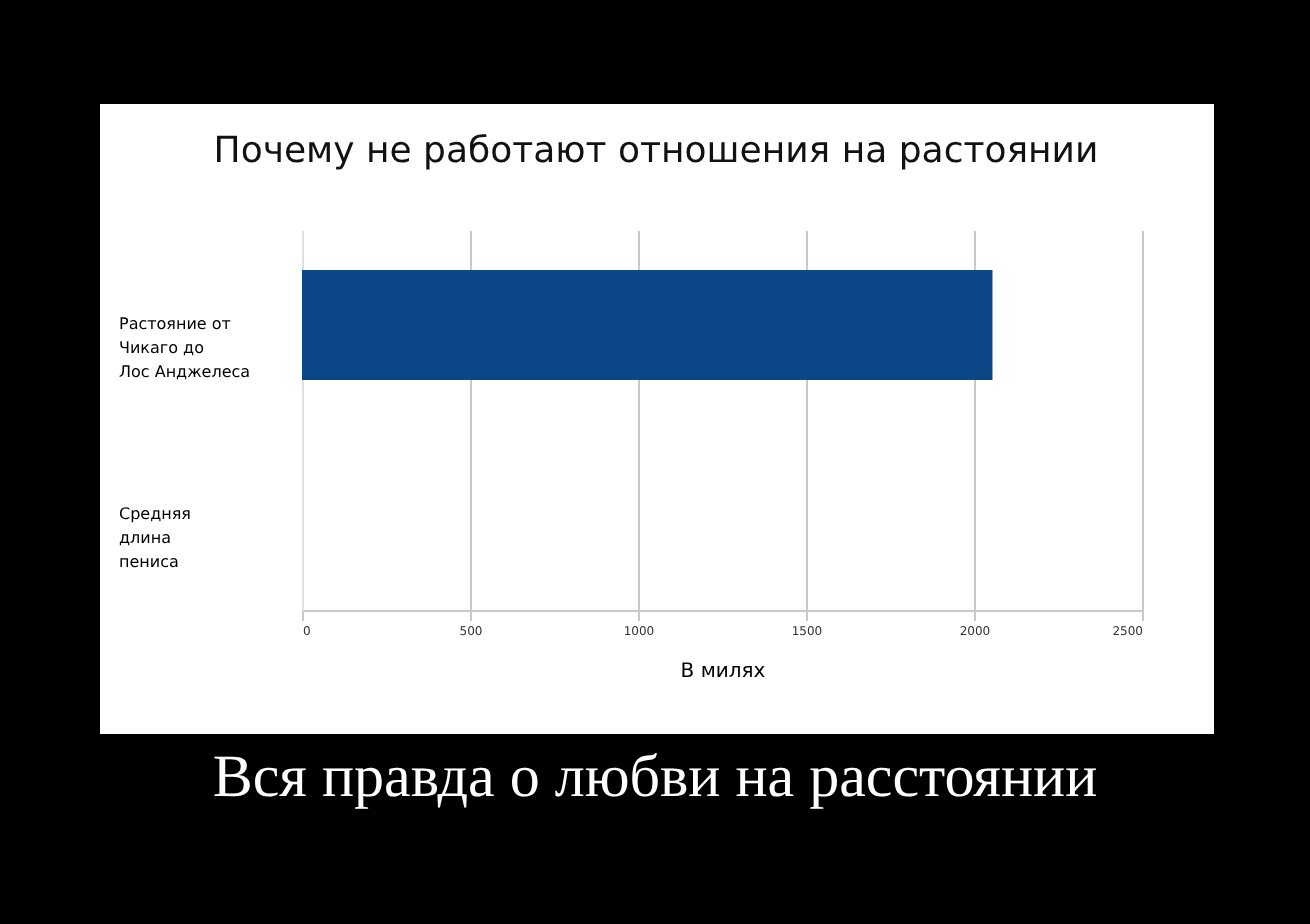 The image size is (1310, 924). What do you see at coordinates (155, 538) in the screenshot?
I see `y-tick-label: Средняя длина пениса` at bounding box center [155, 538].